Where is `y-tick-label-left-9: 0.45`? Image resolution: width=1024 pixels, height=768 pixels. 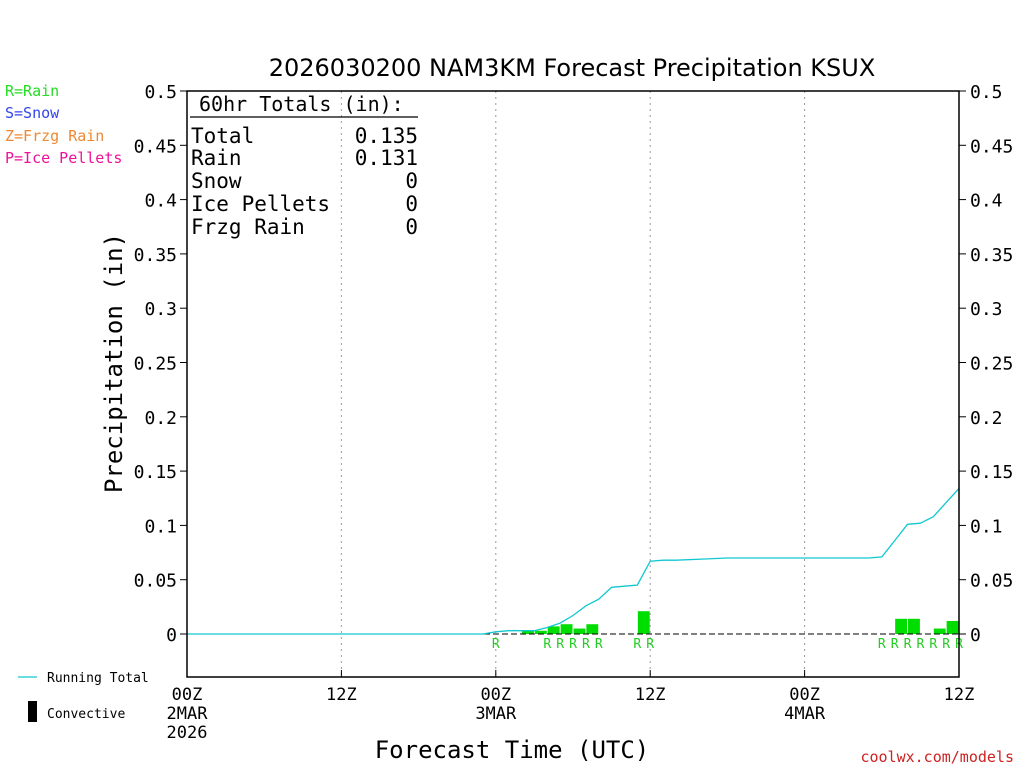 y-tick-label-left-9: 0.45 is located at coordinates (155, 146).